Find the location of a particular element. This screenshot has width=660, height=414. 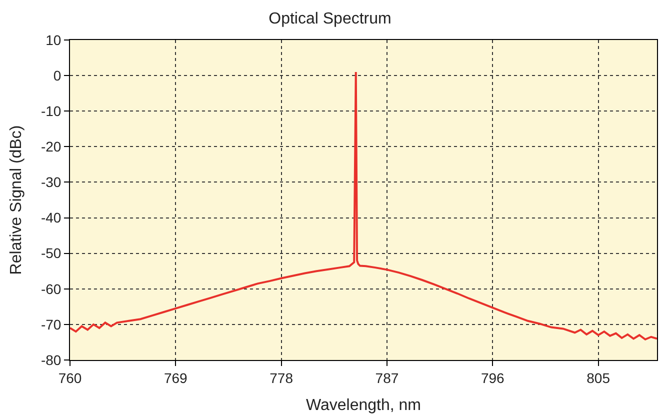

y-tick-label: -20 is located at coordinates (51, 146).